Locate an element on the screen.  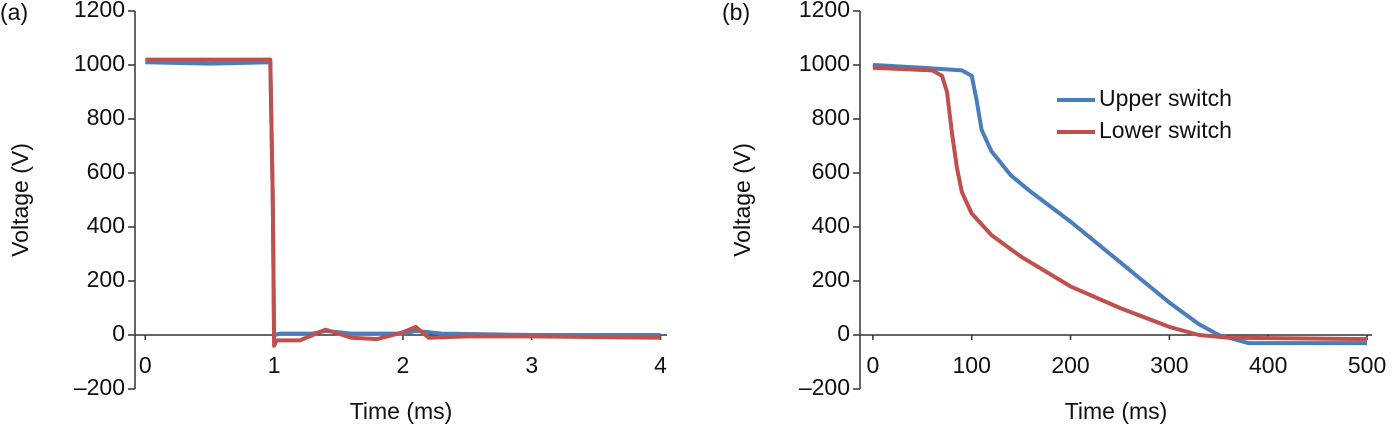
x-tick-label: 400 is located at coordinates (1268, 365).